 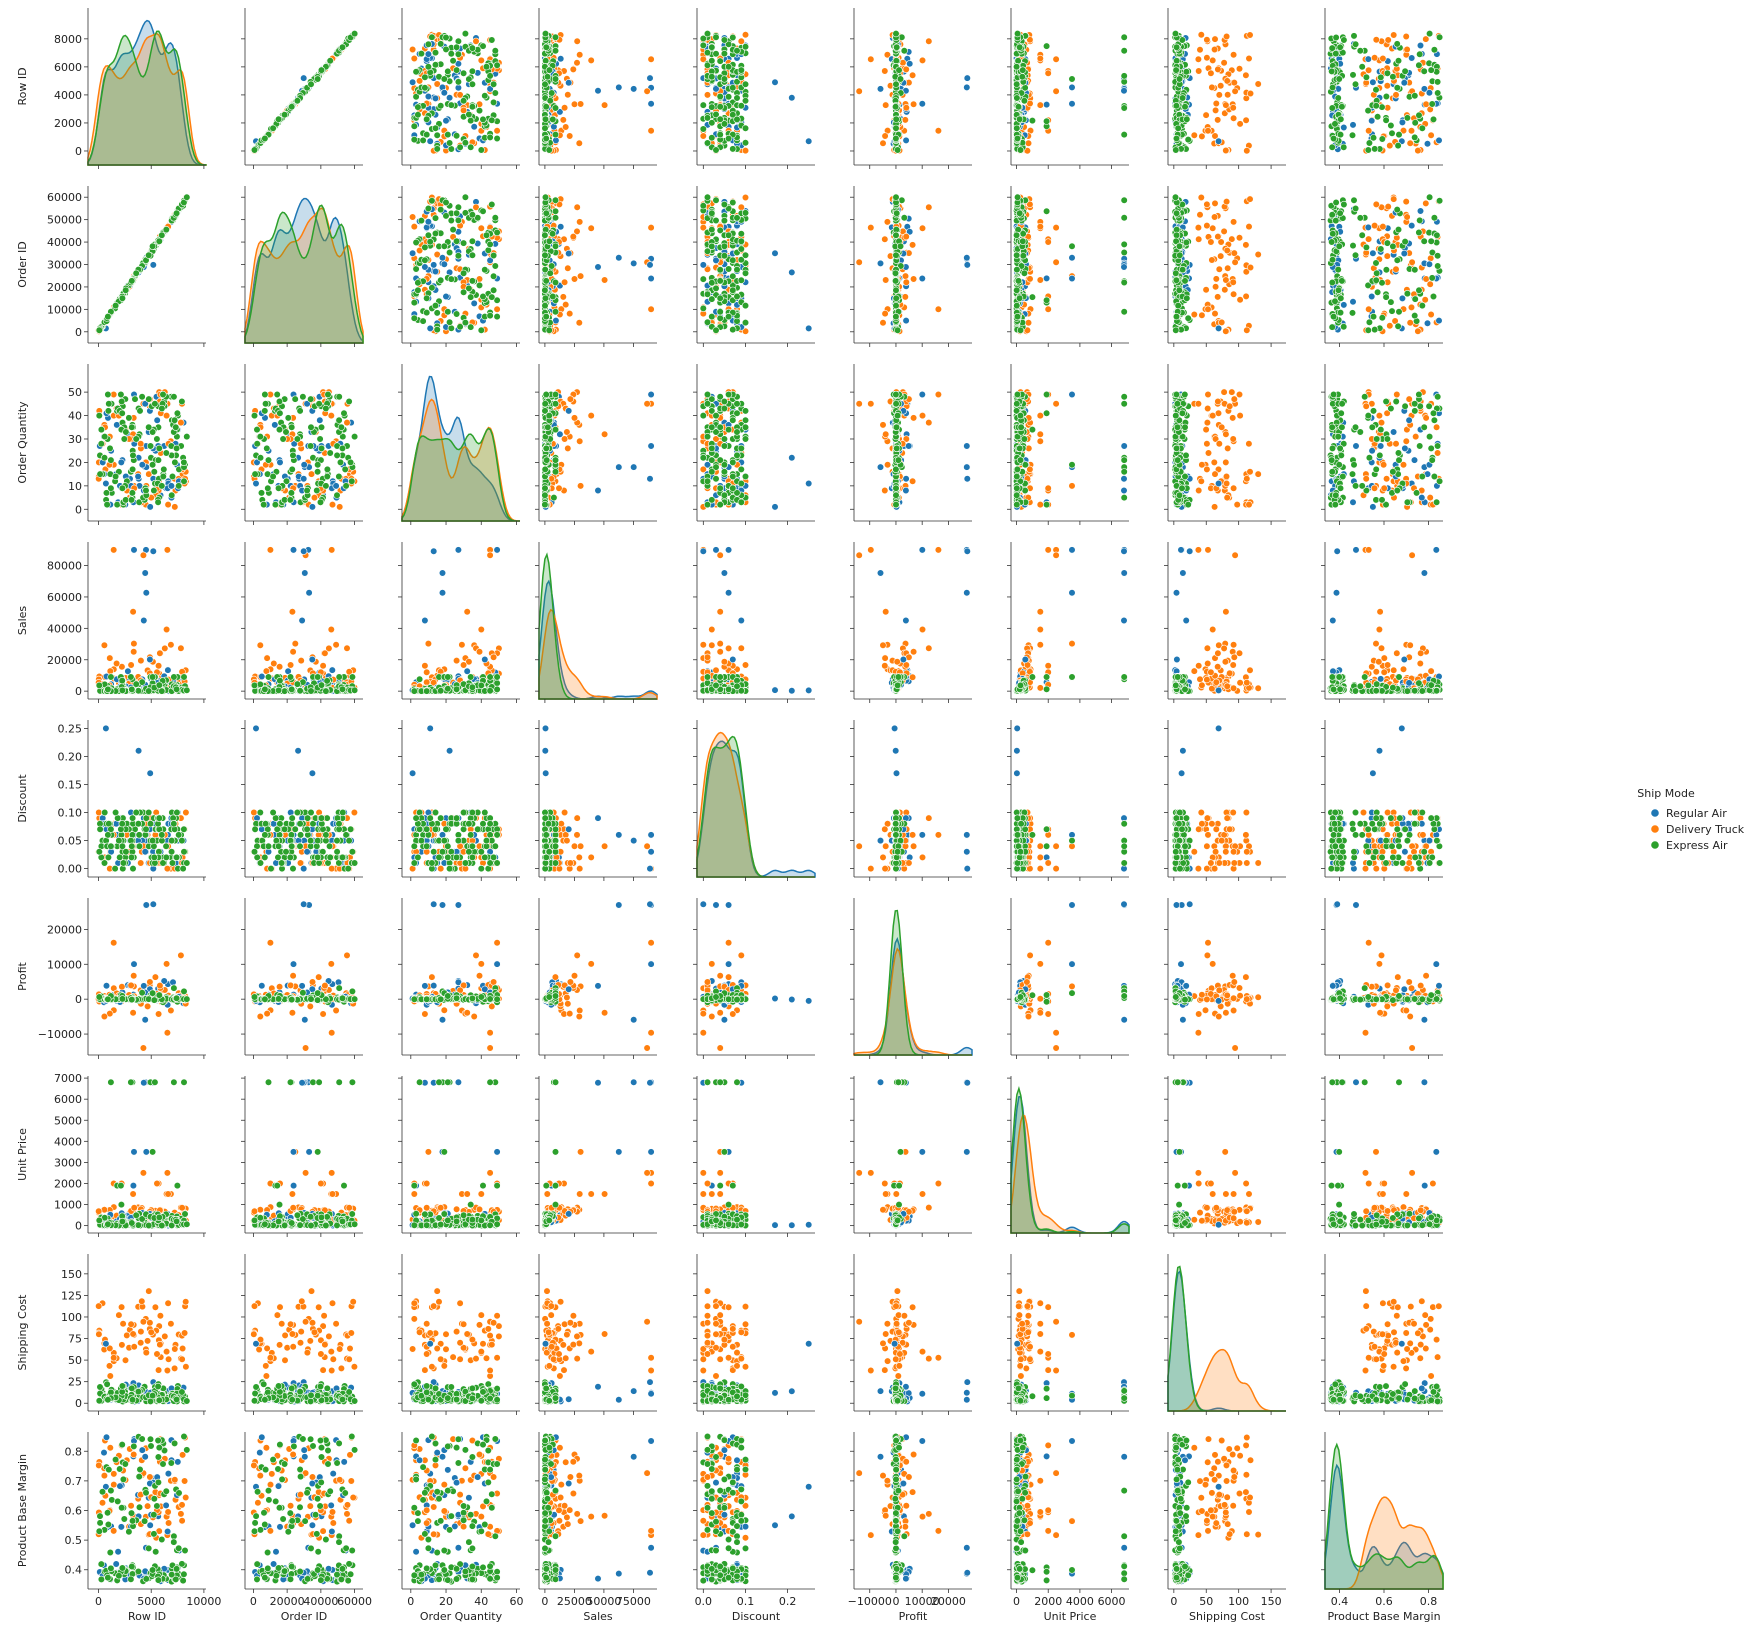 I want to click on kde-delivery-truck, so click(x=147, y=99).